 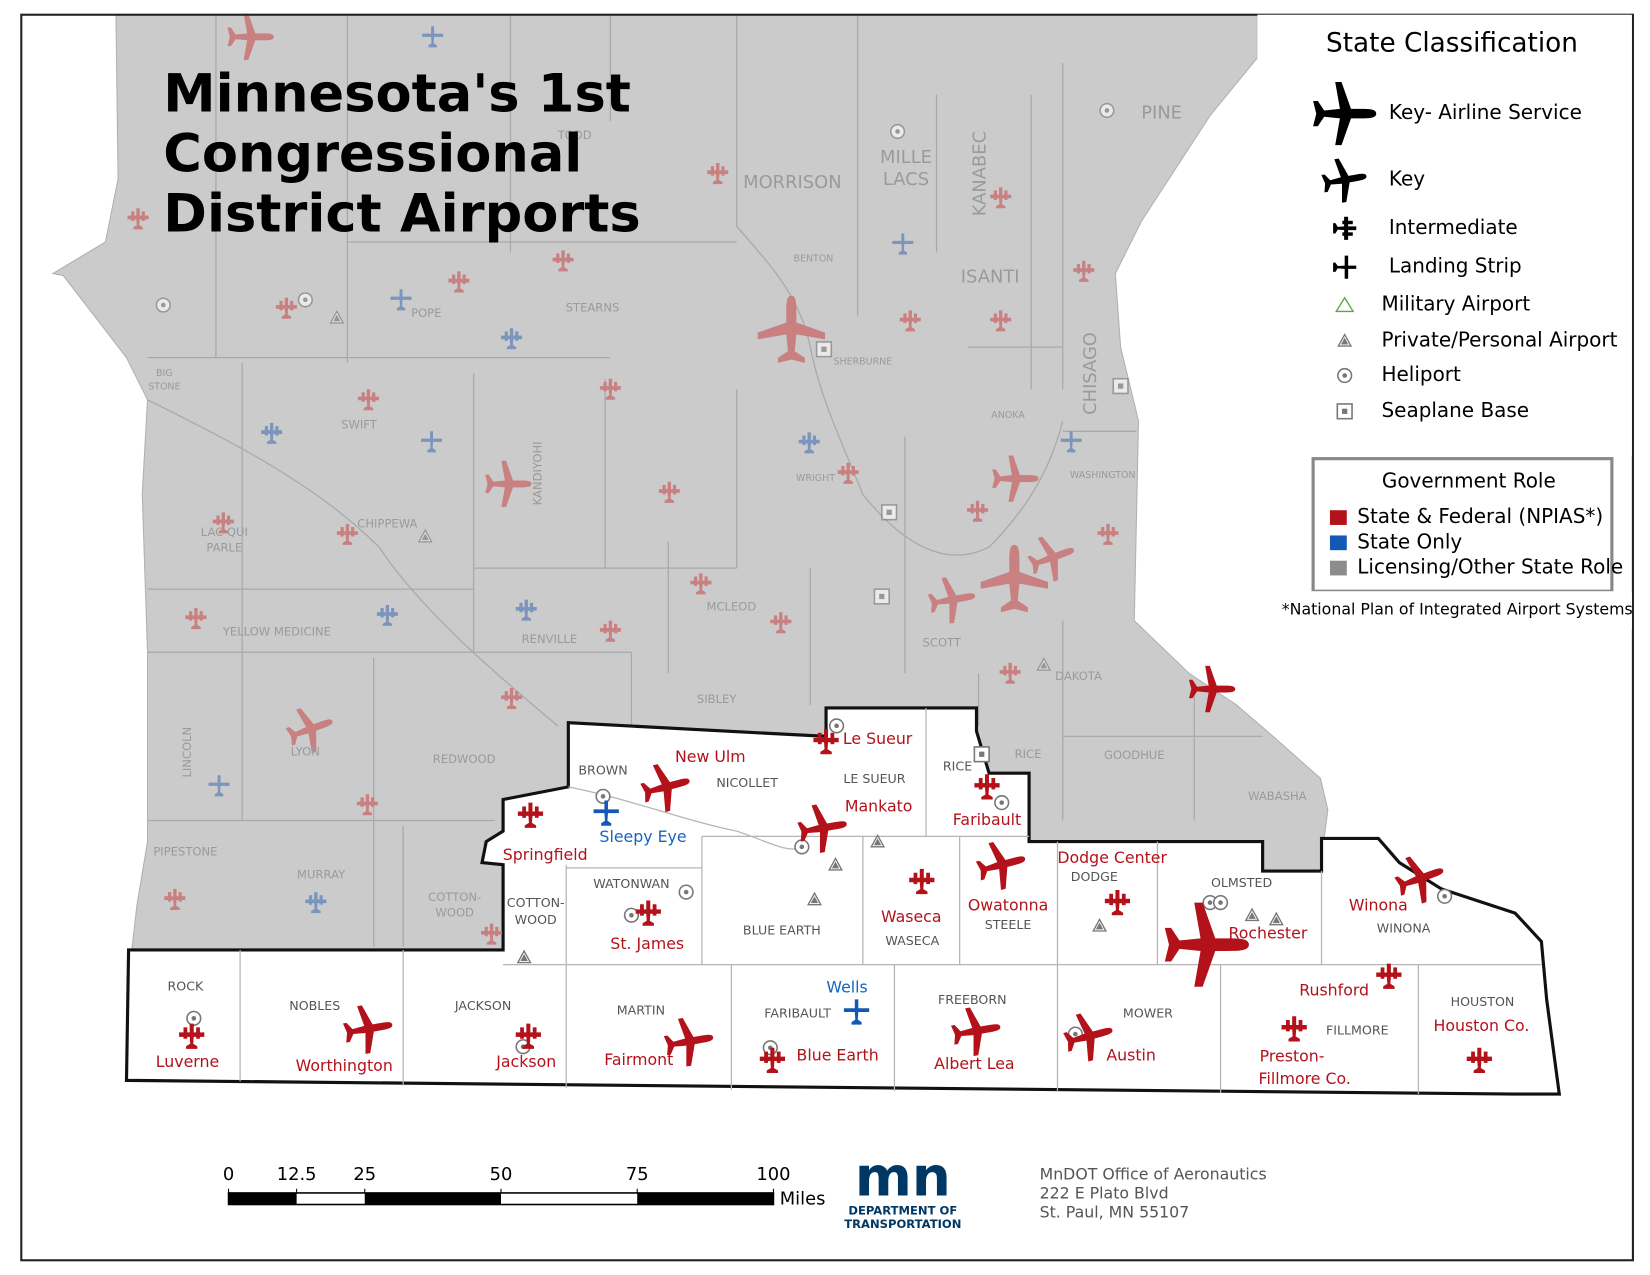 I want to click on county-label: ROCK, so click(x=186, y=985).